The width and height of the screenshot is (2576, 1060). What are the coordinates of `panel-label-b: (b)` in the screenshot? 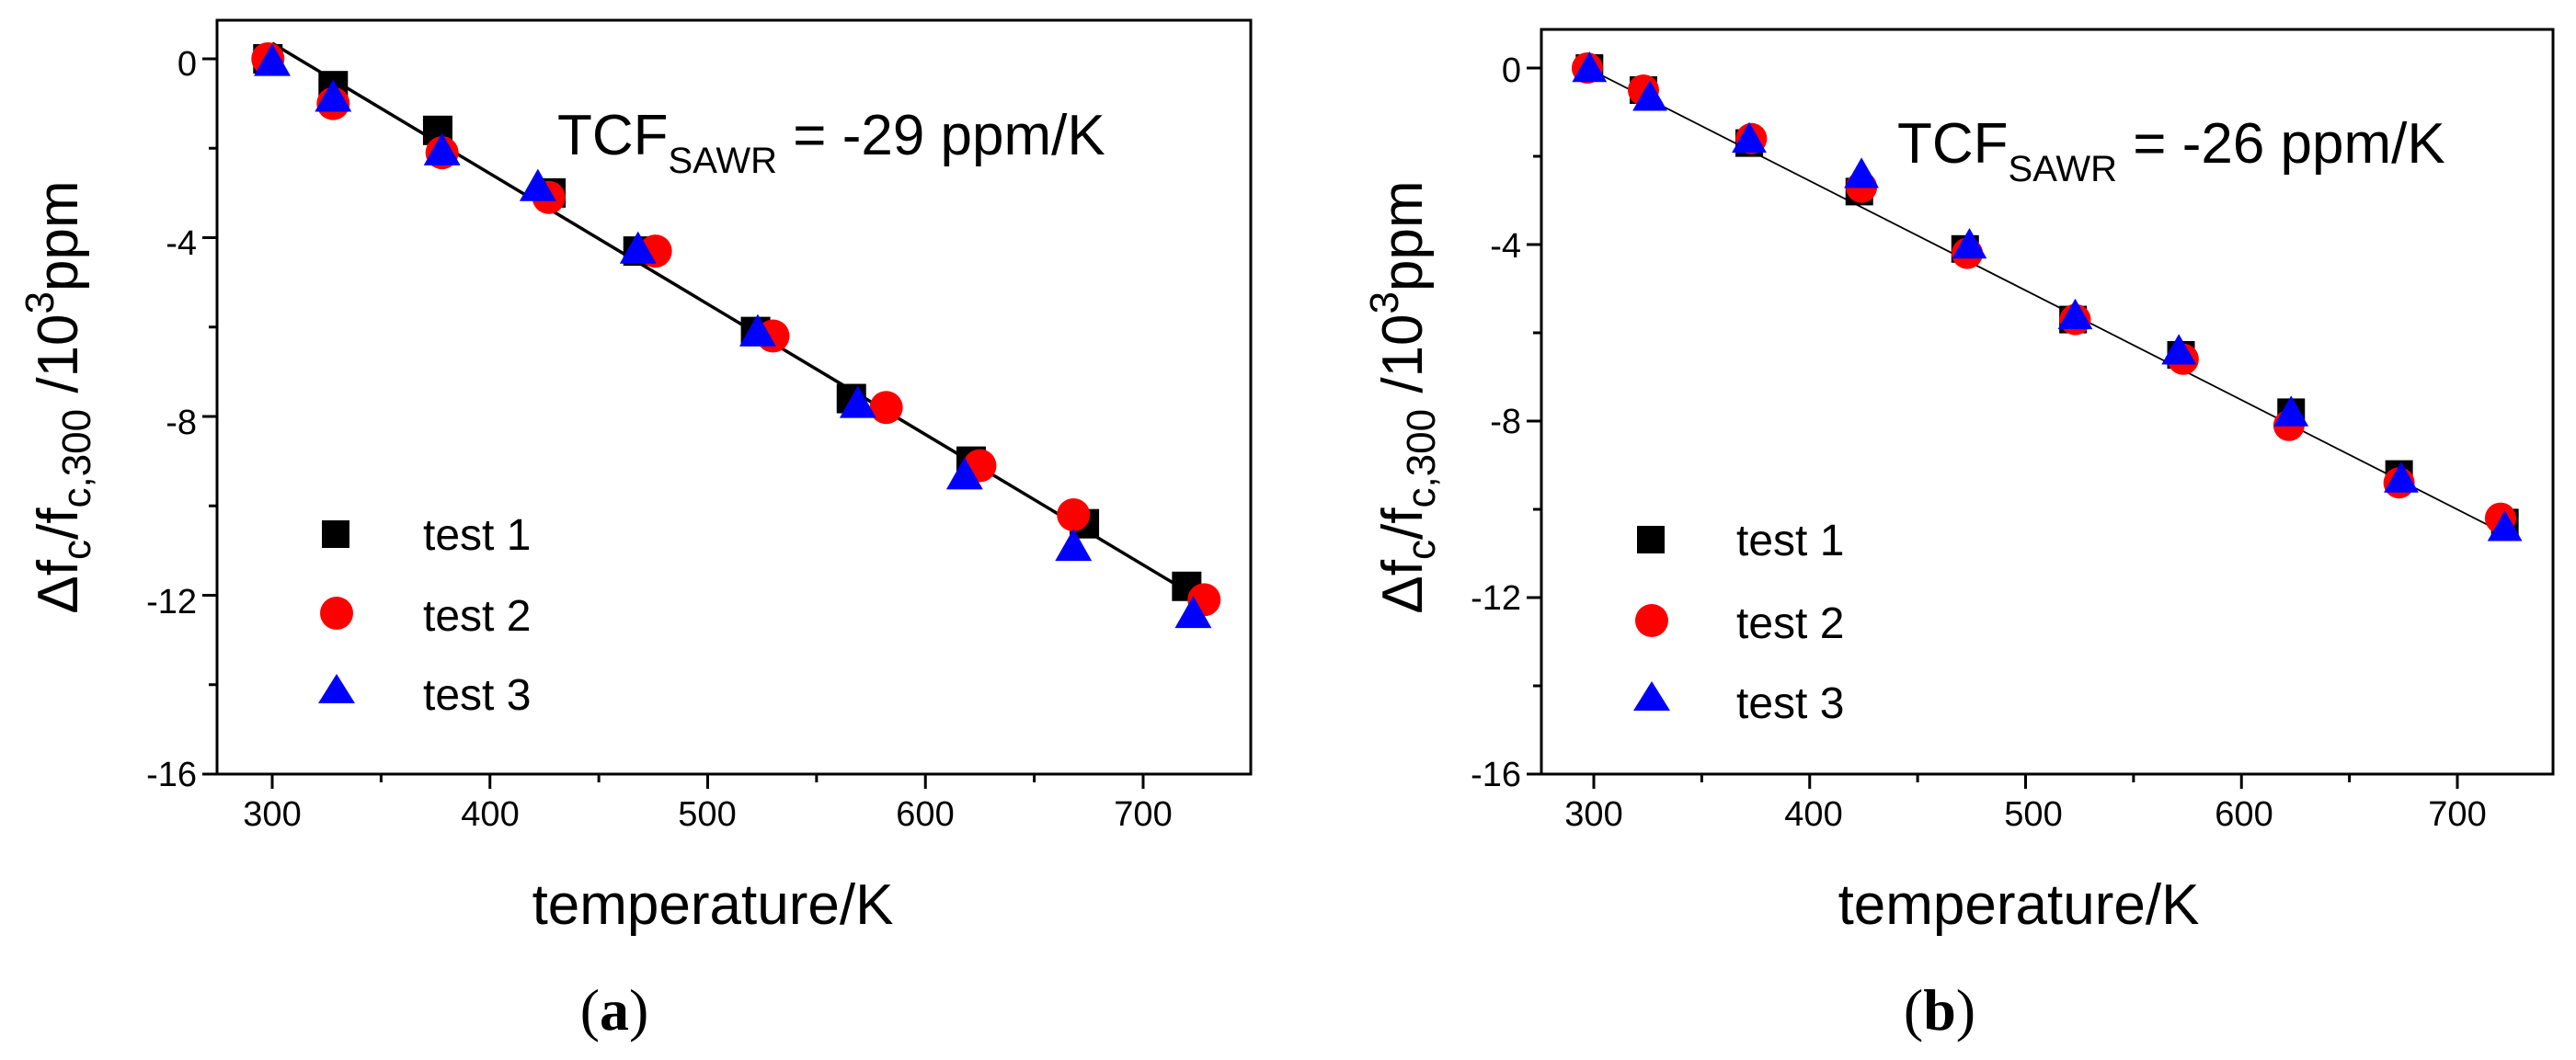 It's located at (1940, 1010).